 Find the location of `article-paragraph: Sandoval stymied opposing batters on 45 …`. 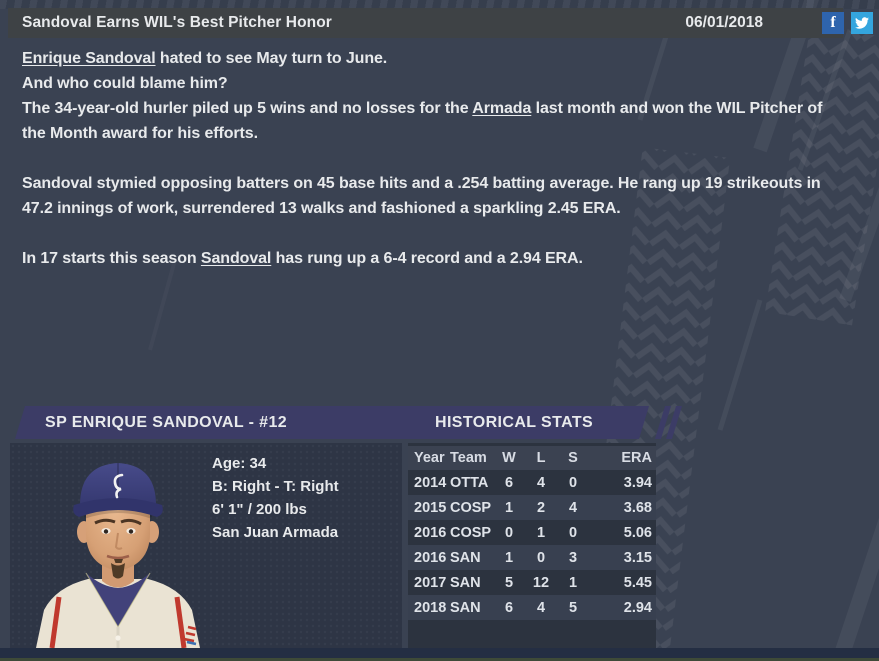

article-paragraph: Sandoval stymied opposing batters on 45 … is located at coordinates (444, 196).